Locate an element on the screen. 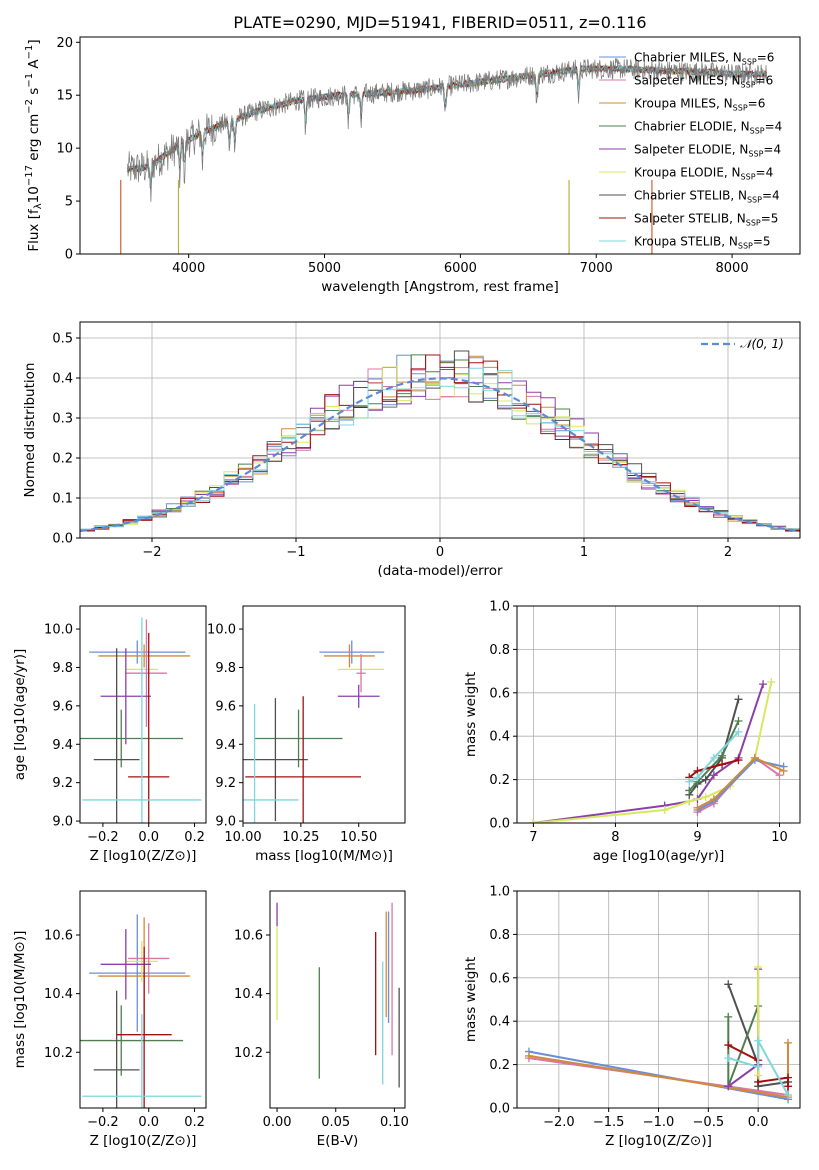 This screenshot has width=819, height=1170. spectrum-chart-xtick-label: 8000 is located at coordinates (732, 268).